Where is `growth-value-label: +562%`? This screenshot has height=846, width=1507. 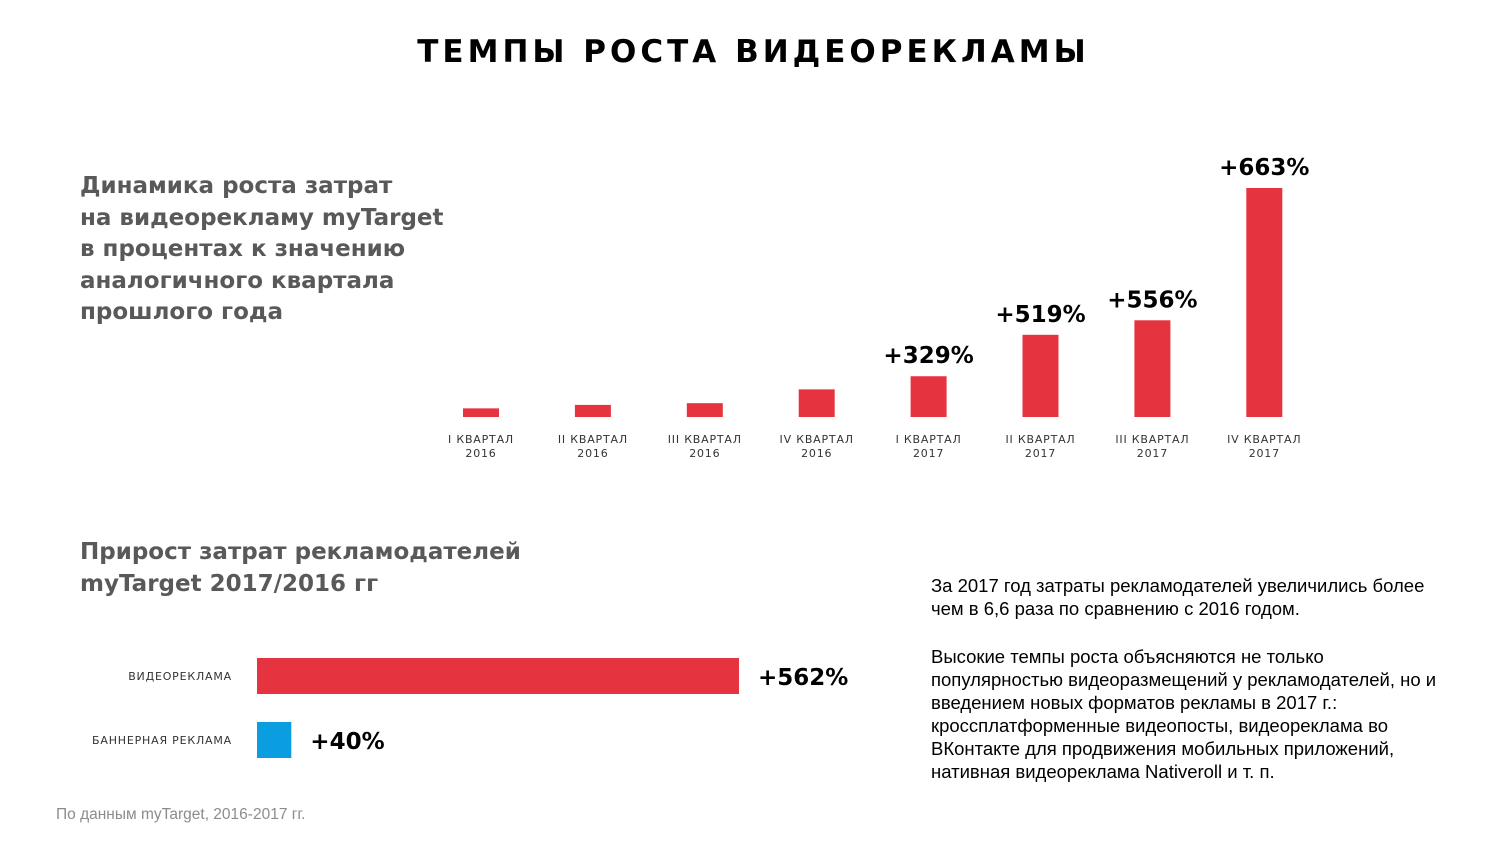
growth-value-label: +562% is located at coordinates (803, 678).